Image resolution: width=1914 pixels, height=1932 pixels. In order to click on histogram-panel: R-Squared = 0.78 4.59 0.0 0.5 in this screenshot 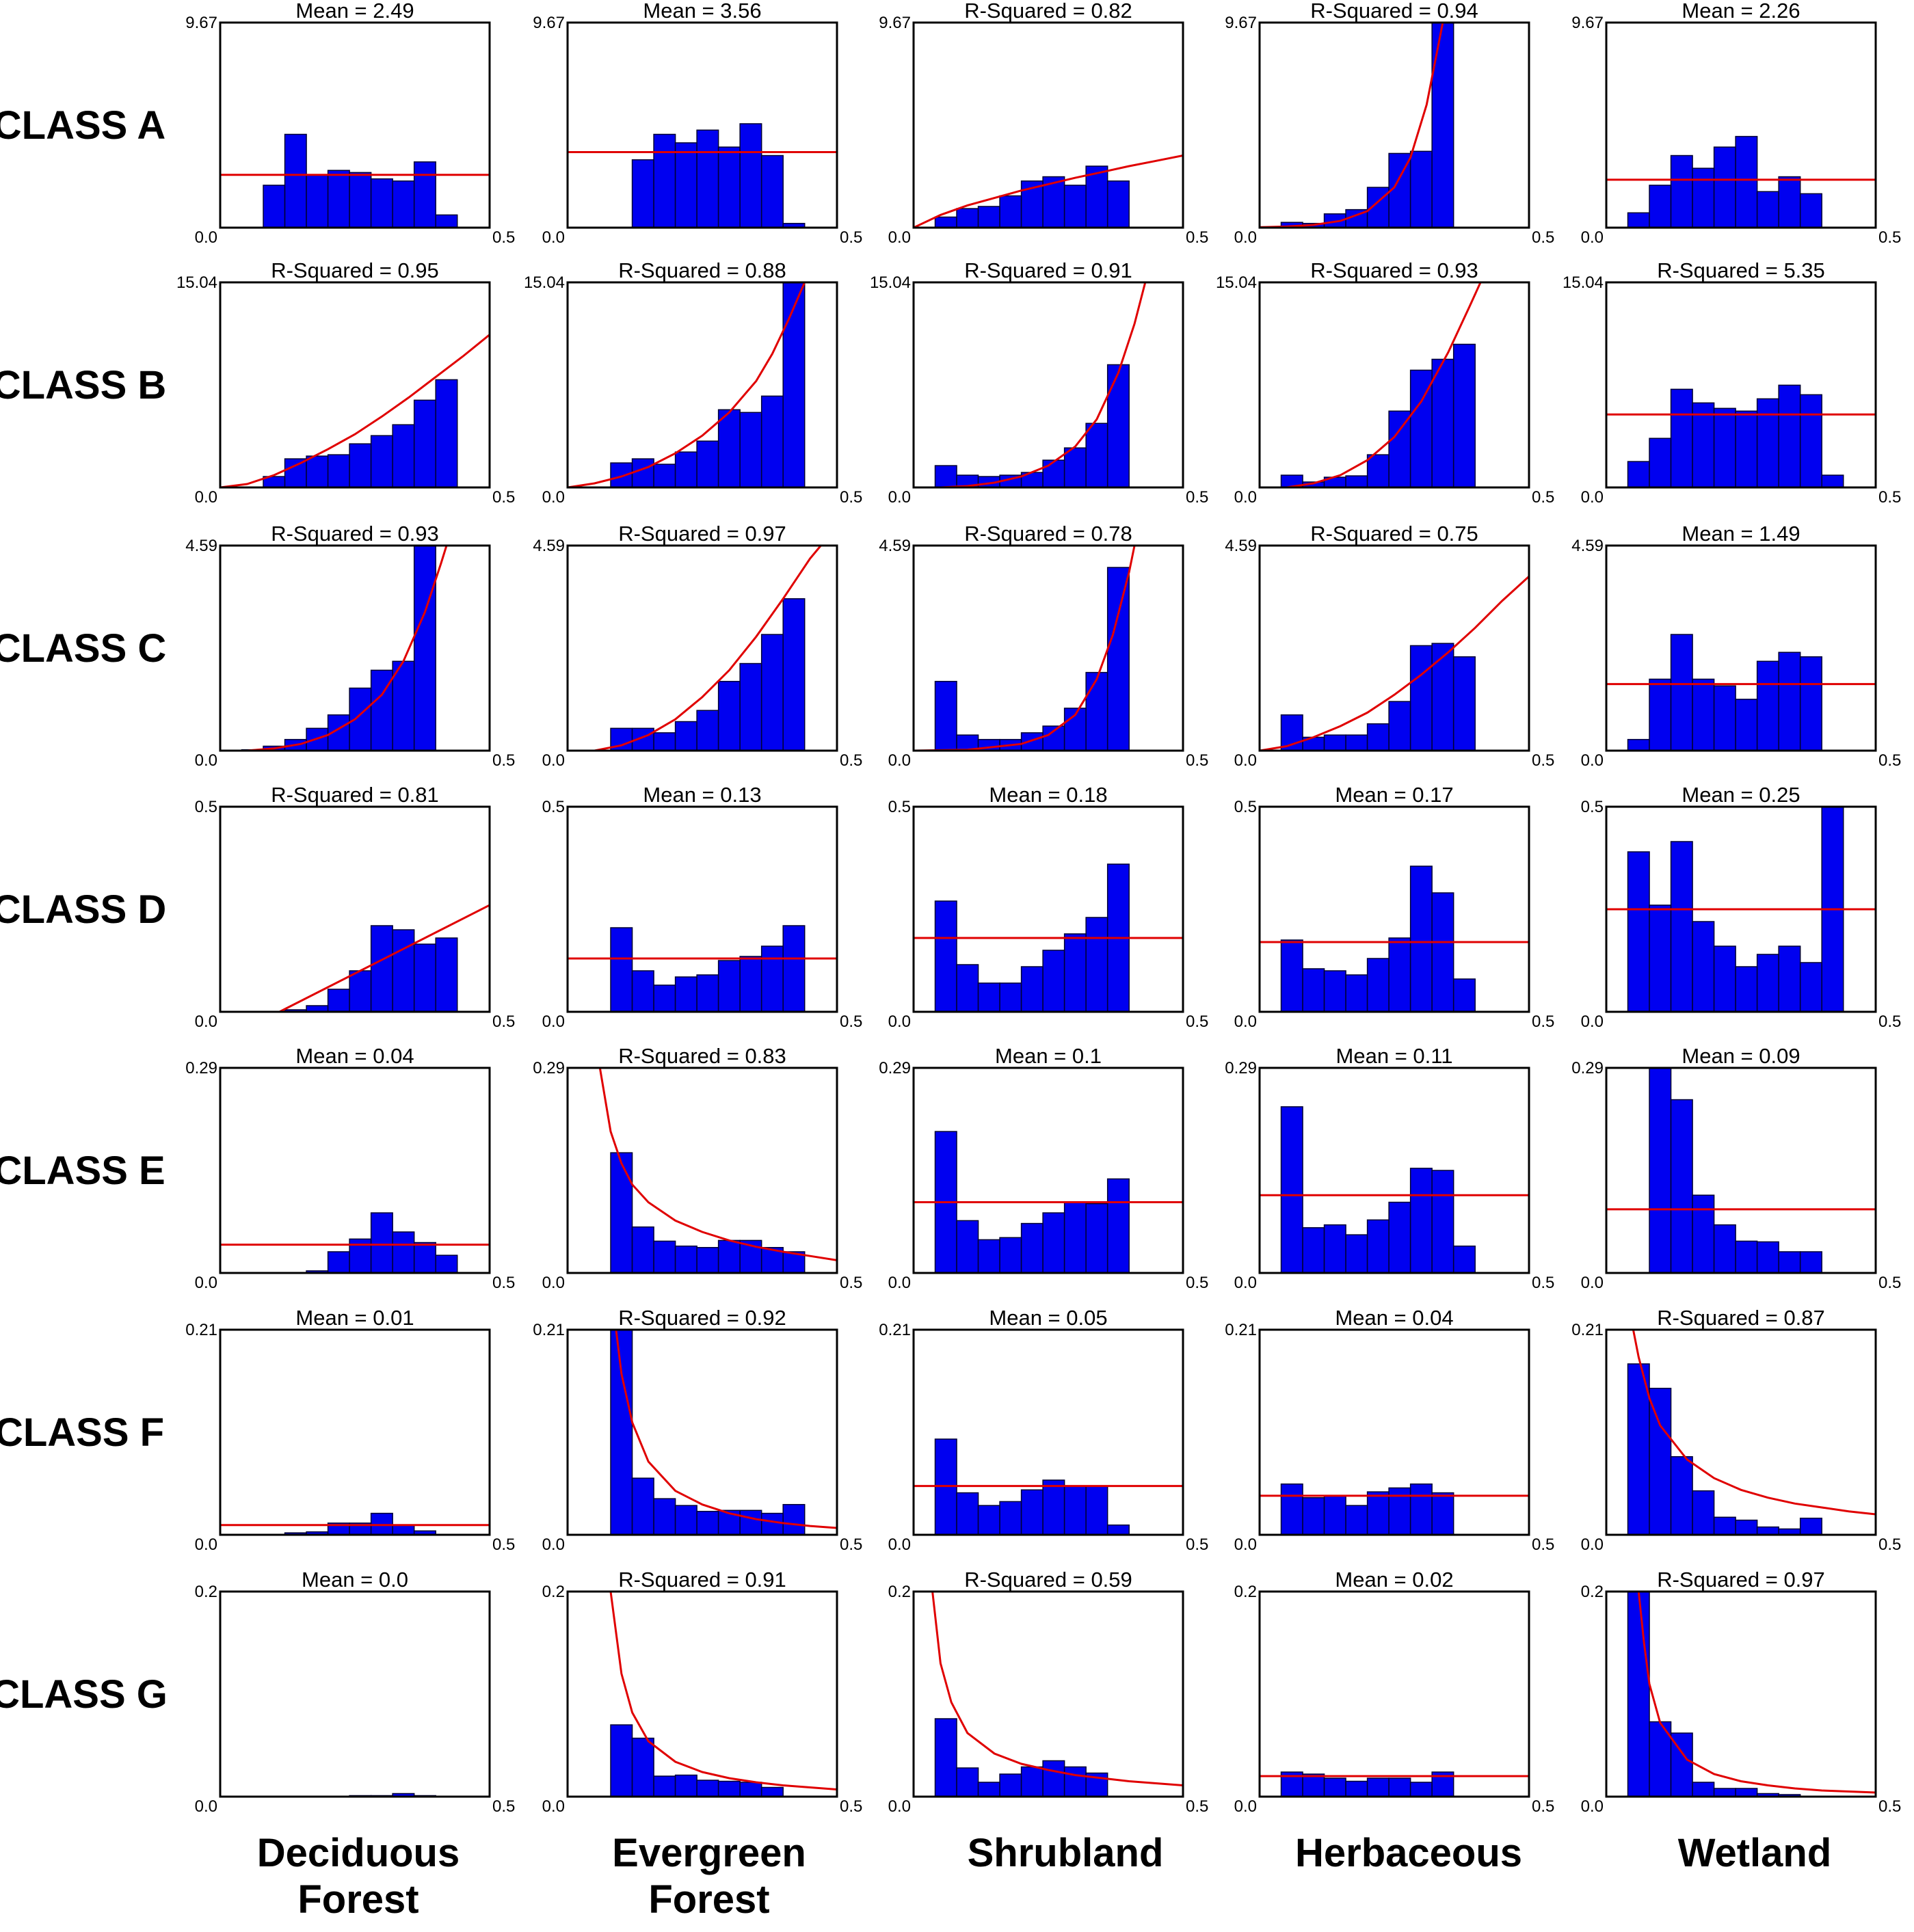, I will do `click(1043, 646)`.